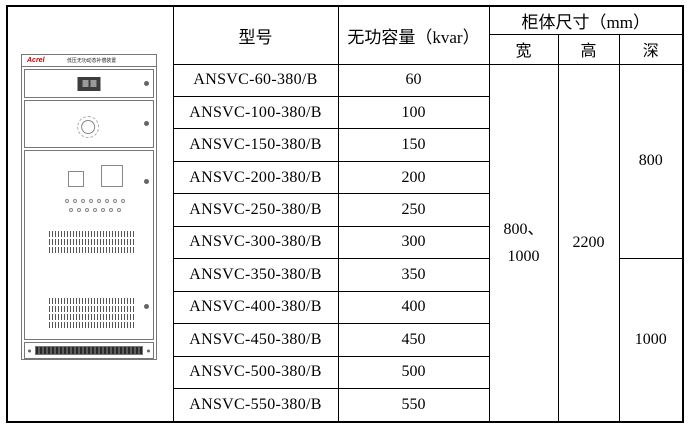 This screenshot has height=429, width=689. What do you see at coordinates (95, 210) in the screenshot?
I see `indicator-dots-row2` at bounding box center [95, 210].